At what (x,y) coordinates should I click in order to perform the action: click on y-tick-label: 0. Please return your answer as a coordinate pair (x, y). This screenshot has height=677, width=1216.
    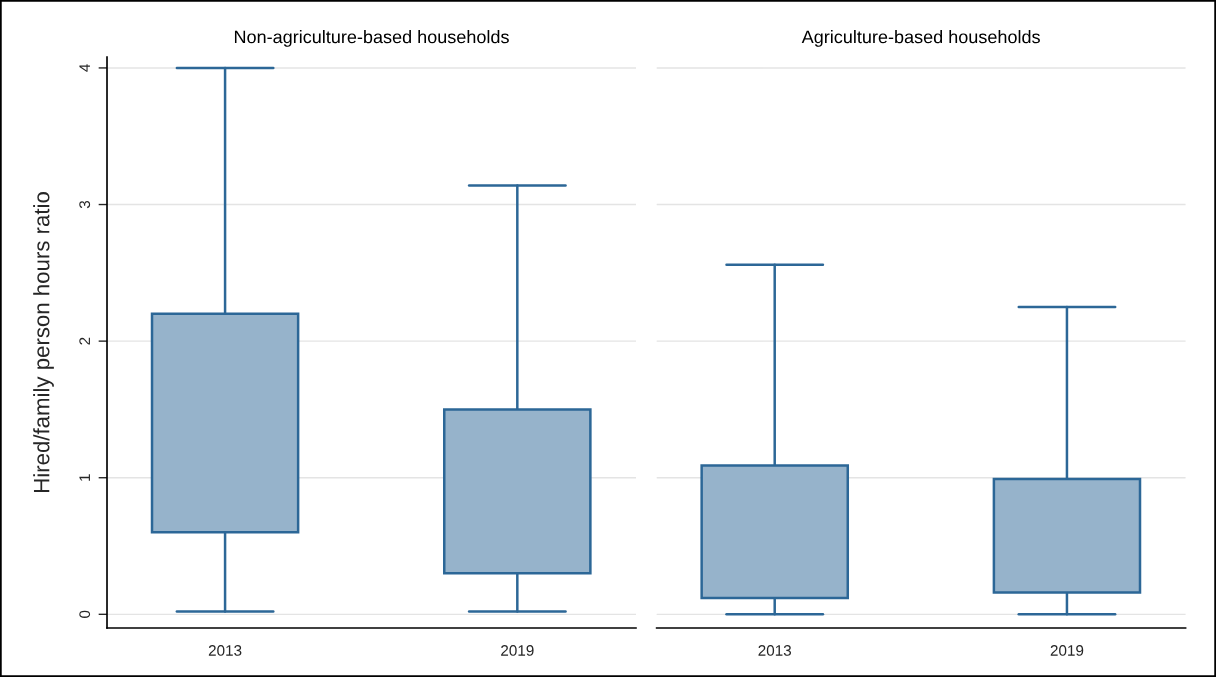
    Looking at the image, I should click on (85, 614).